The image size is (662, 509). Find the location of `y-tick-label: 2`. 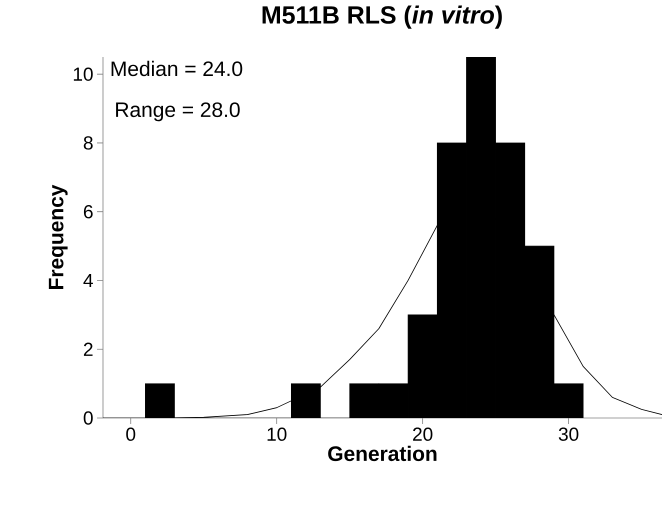

y-tick-label: 2 is located at coordinates (88, 349).